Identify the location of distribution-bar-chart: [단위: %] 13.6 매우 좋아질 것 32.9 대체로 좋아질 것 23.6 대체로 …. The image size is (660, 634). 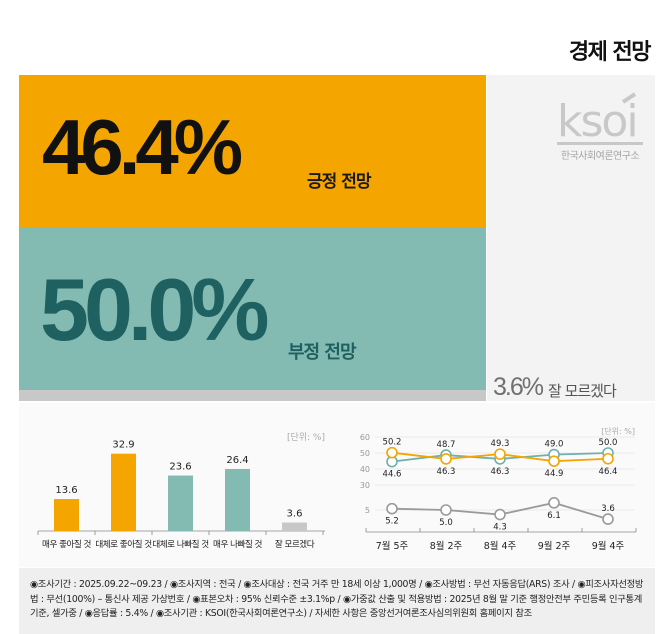
(181, 491).